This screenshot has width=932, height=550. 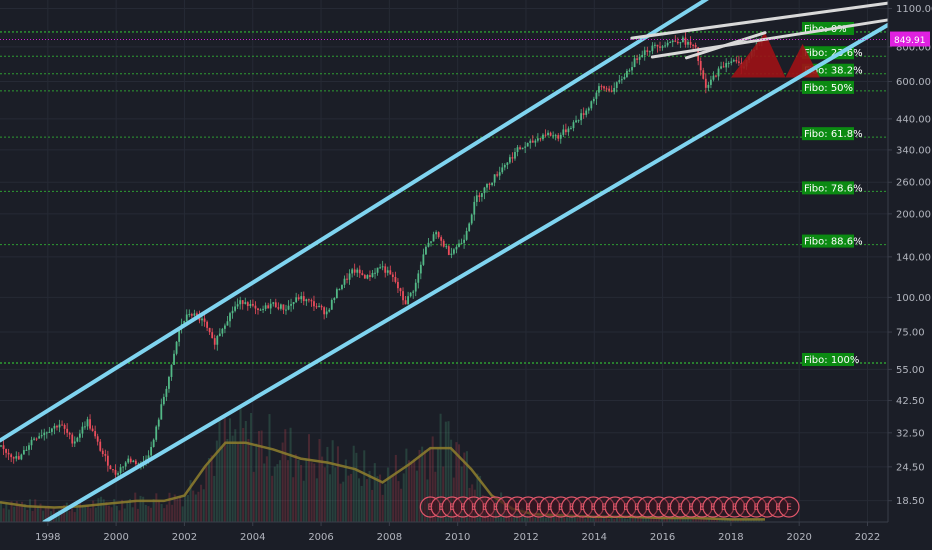 I want to click on x-tick-label-0: 1998, so click(x=47, y=537).